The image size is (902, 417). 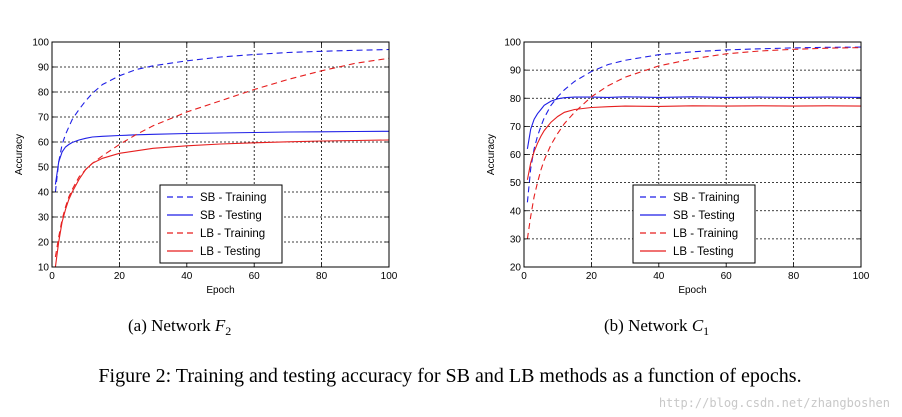 What do you see at coordinates (44, 268) in the screenshot?
I see `y-tick-label: 10` at bounding box center [44, 268].